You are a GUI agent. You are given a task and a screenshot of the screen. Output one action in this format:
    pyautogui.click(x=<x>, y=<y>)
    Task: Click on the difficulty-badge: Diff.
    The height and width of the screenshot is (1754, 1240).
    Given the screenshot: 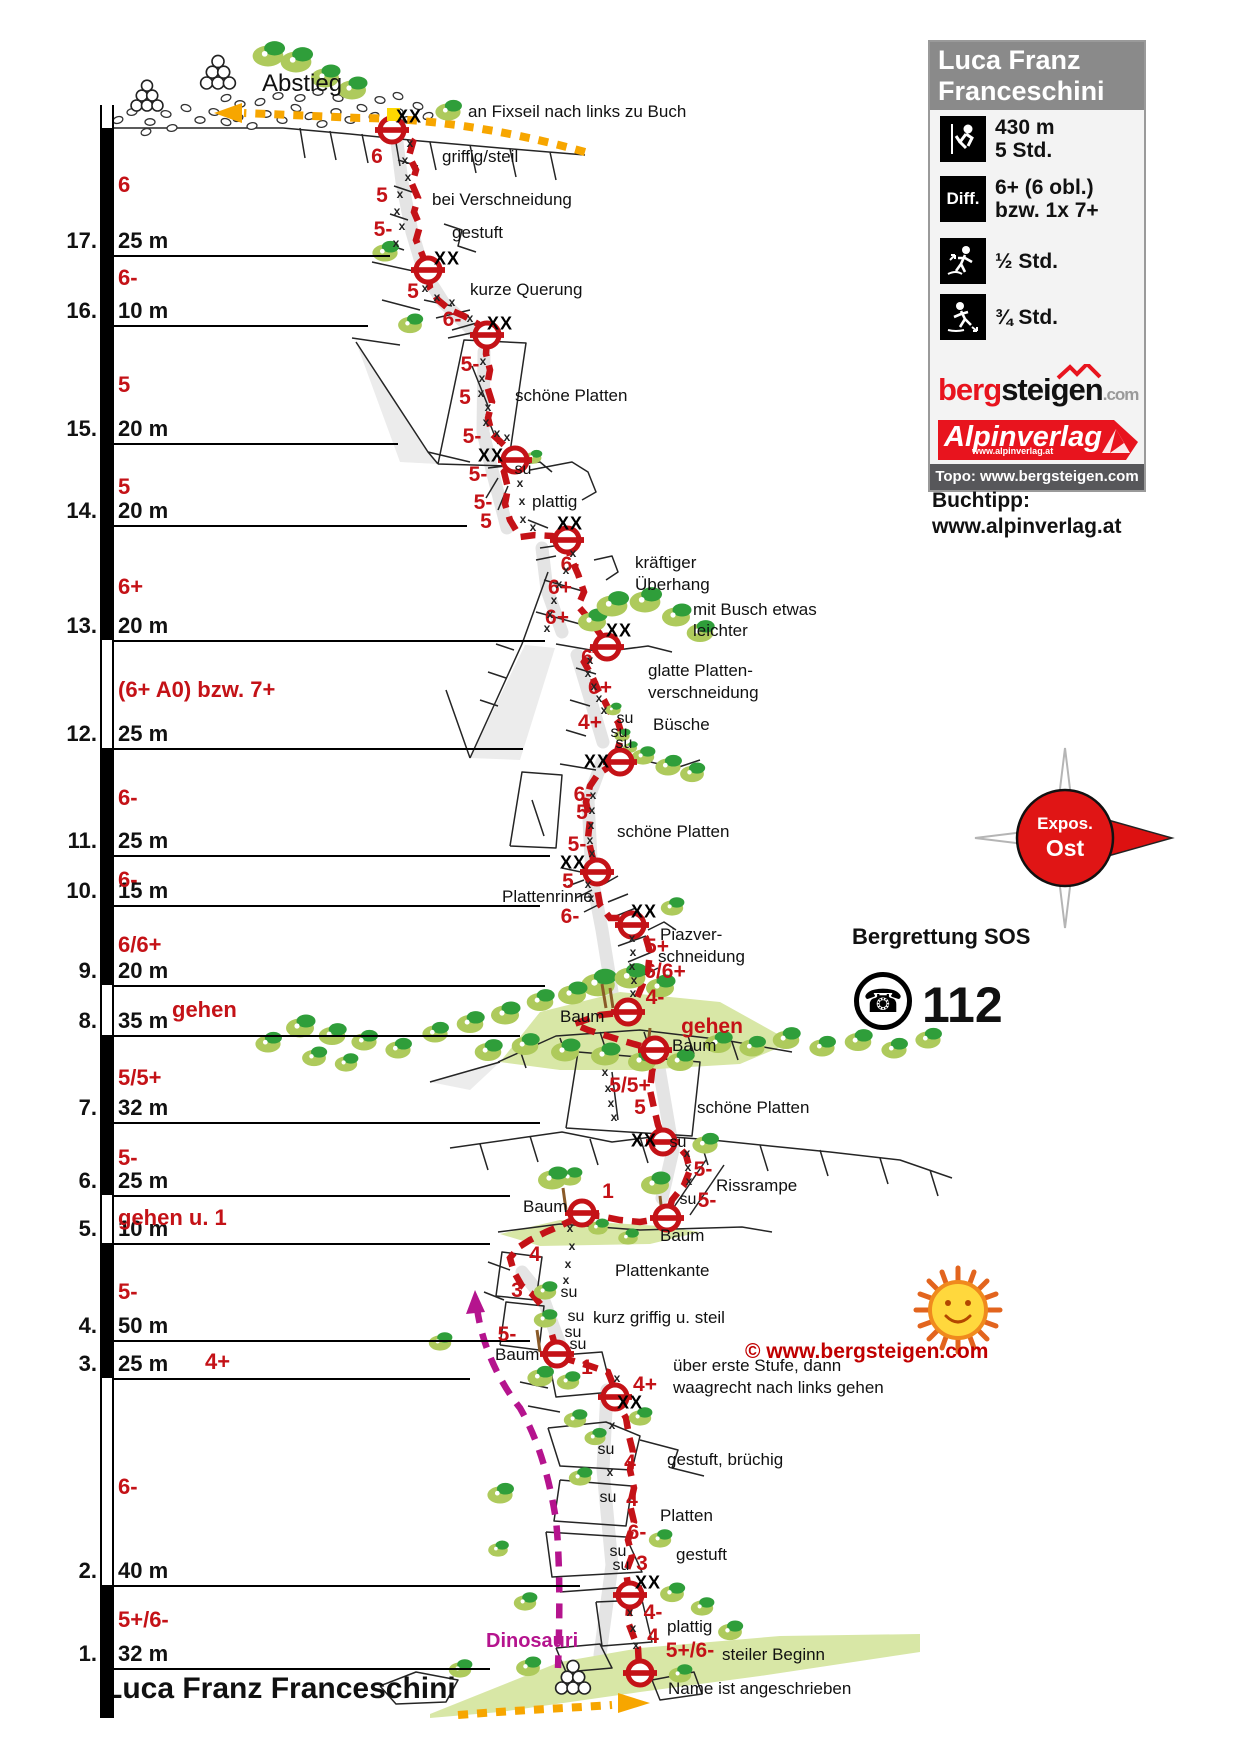 What is the action you would take?
    pyautogui.click(x=963, y=199)
    